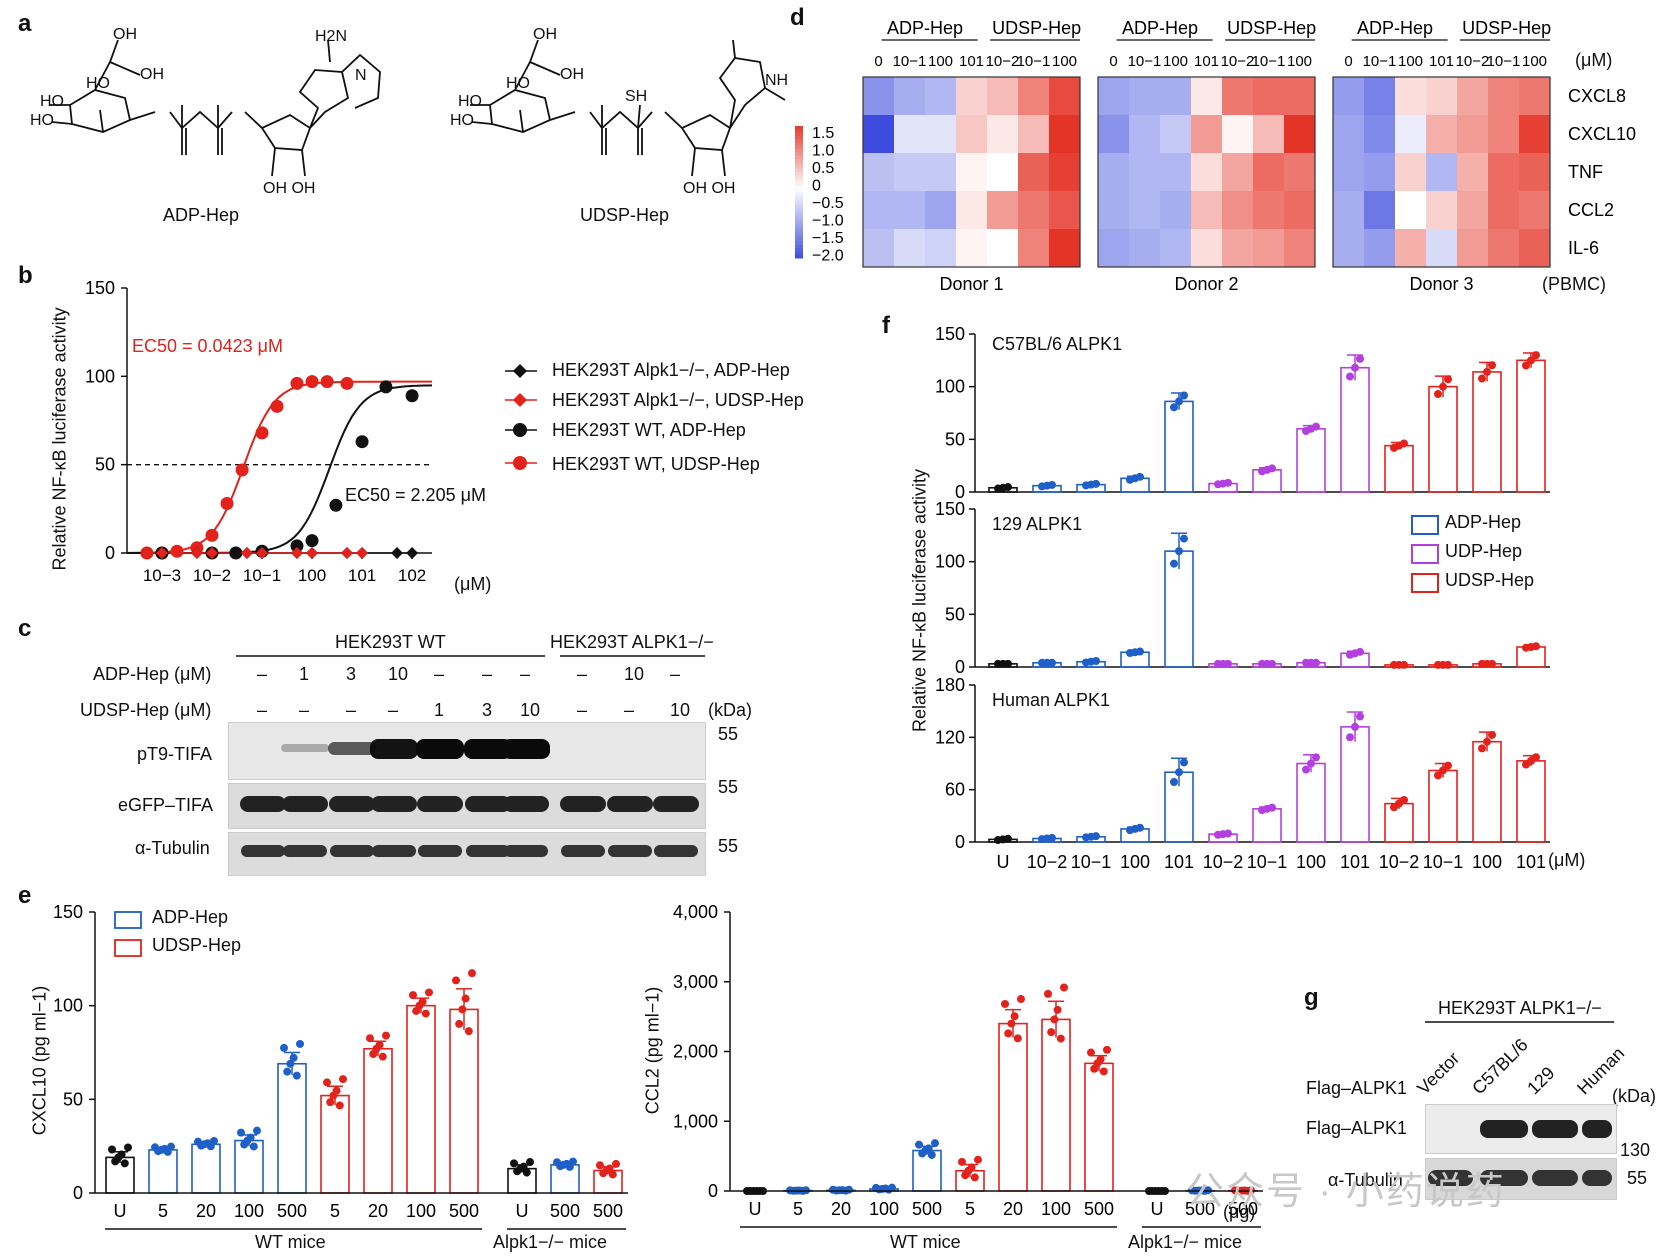 This screenshot has height=1260, width=1668. What do you see at coordinates (390, 642) in the screenshot?
I see `c-group1: HEK293T WT` at bounding box center [390, 642].